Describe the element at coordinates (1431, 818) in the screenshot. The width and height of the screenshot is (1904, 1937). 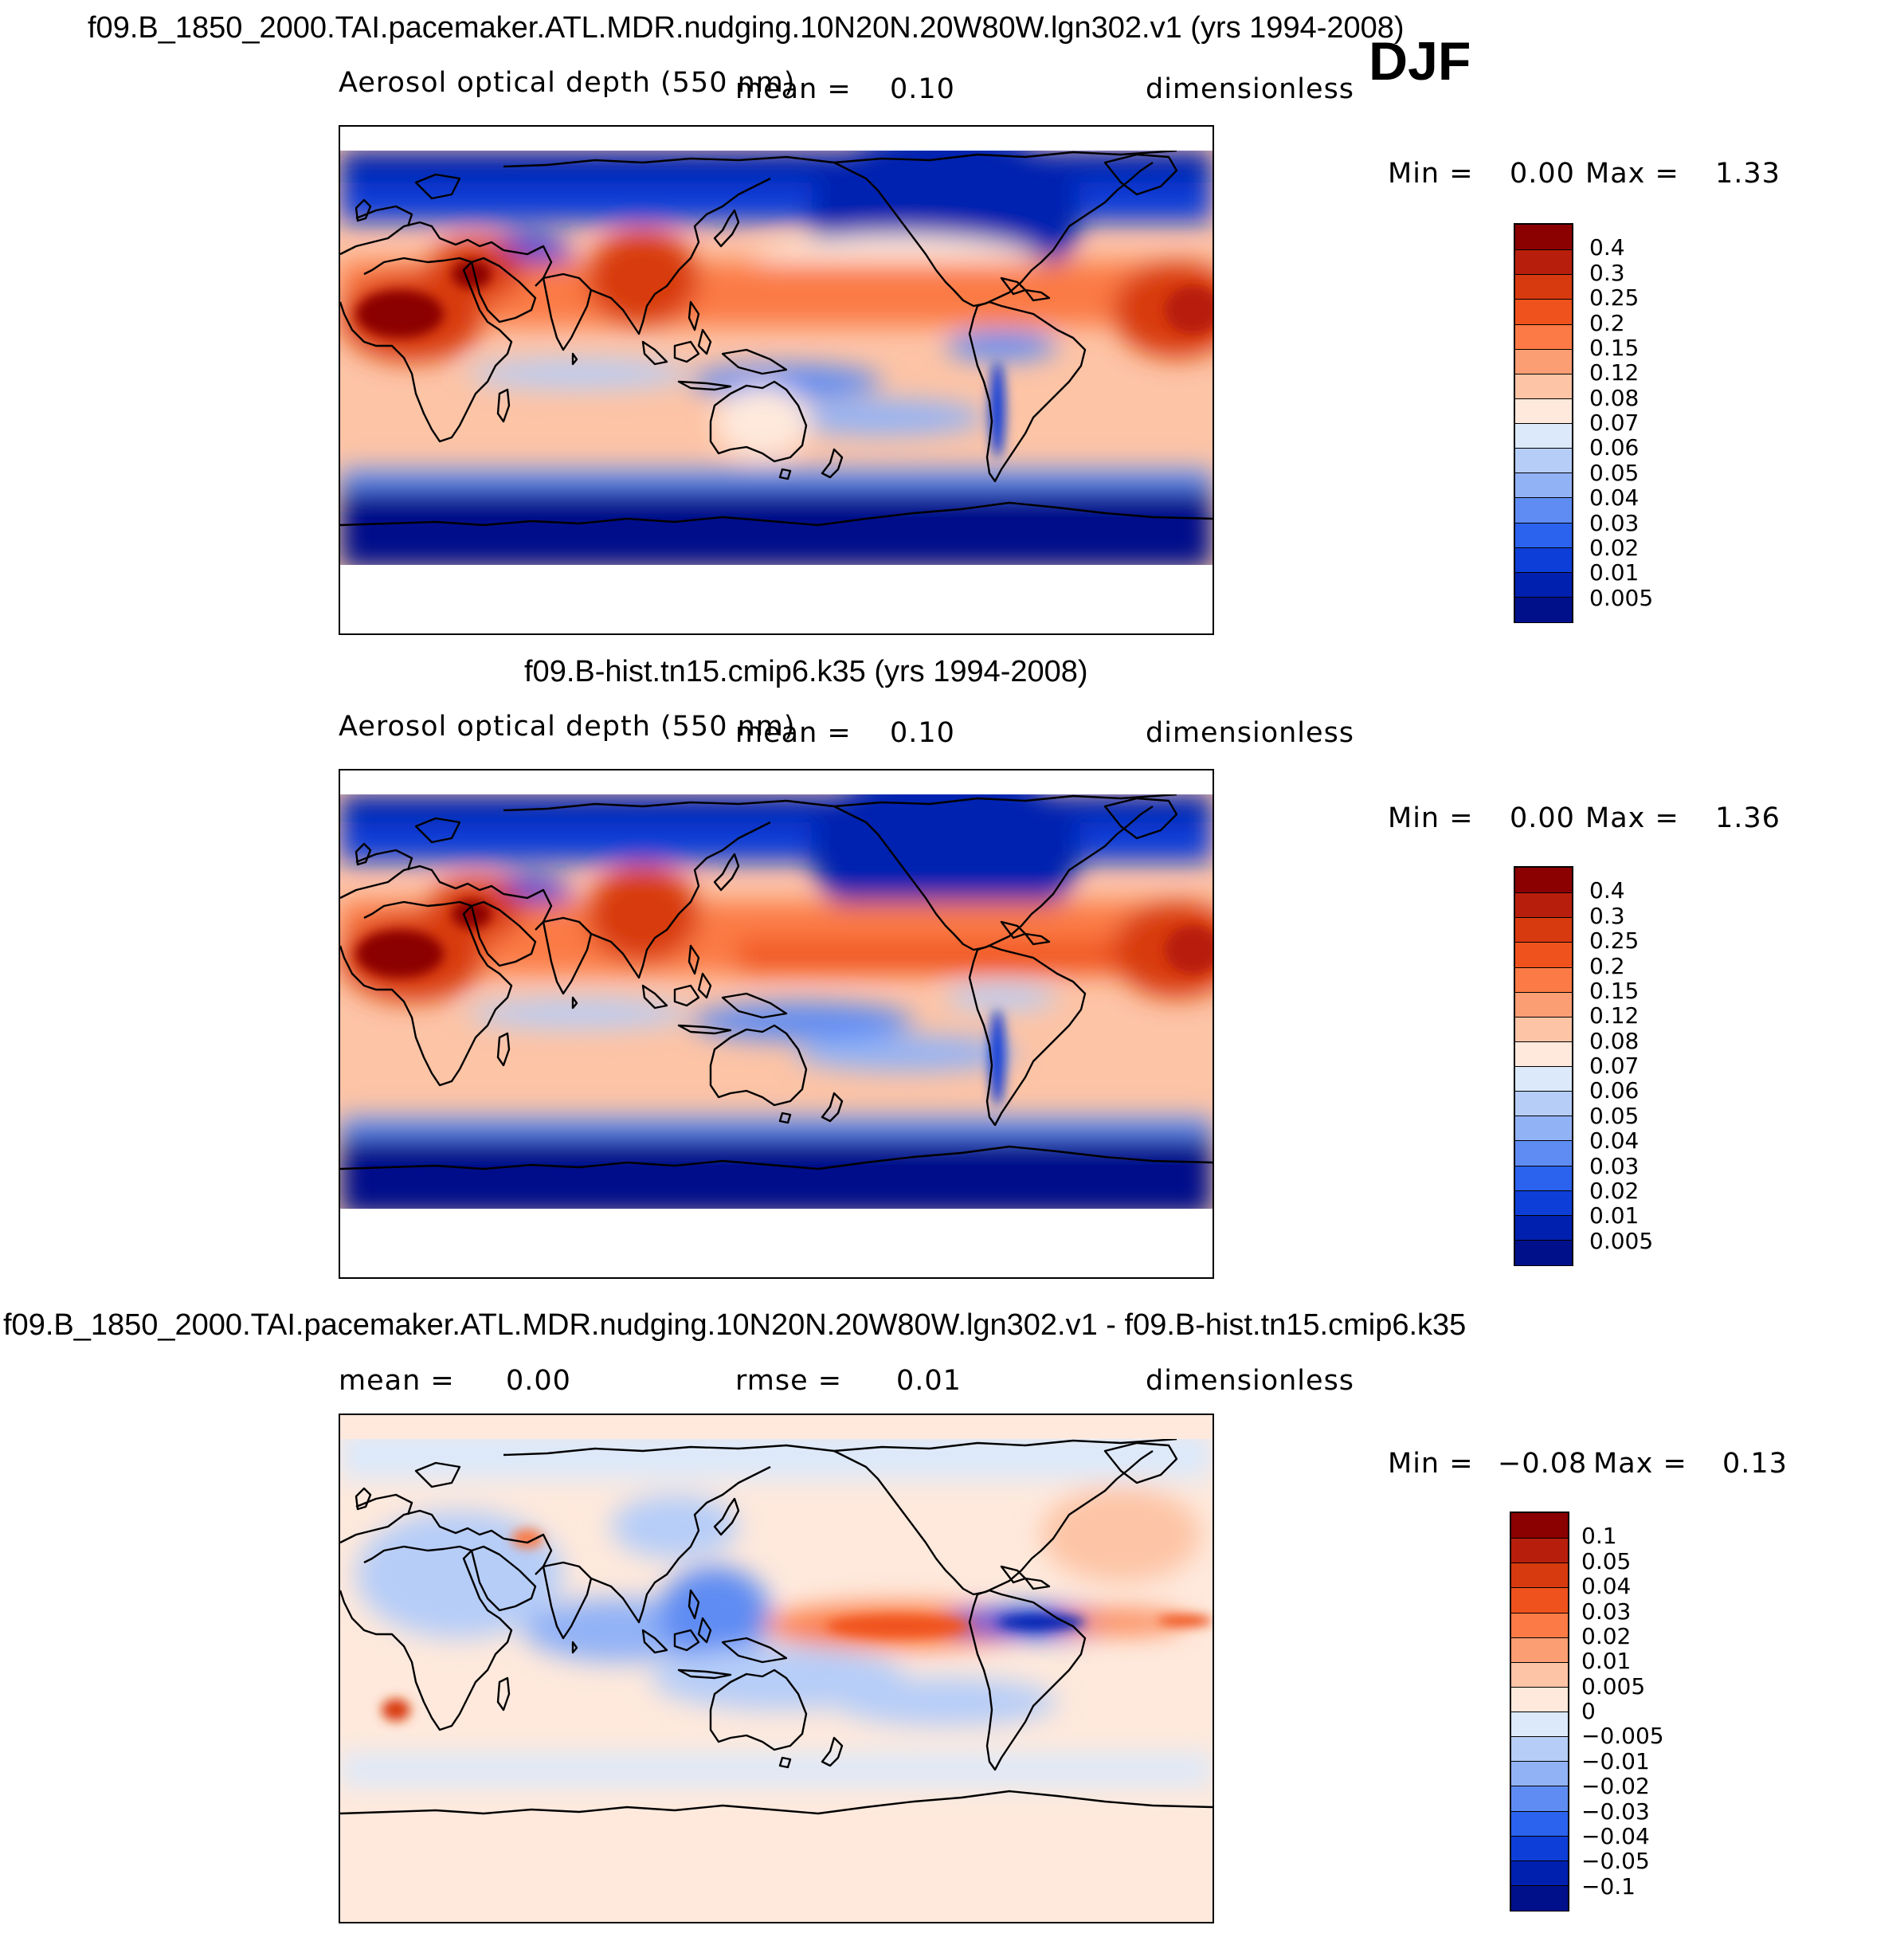
I see `panel2-min-label: Min =` at that location.